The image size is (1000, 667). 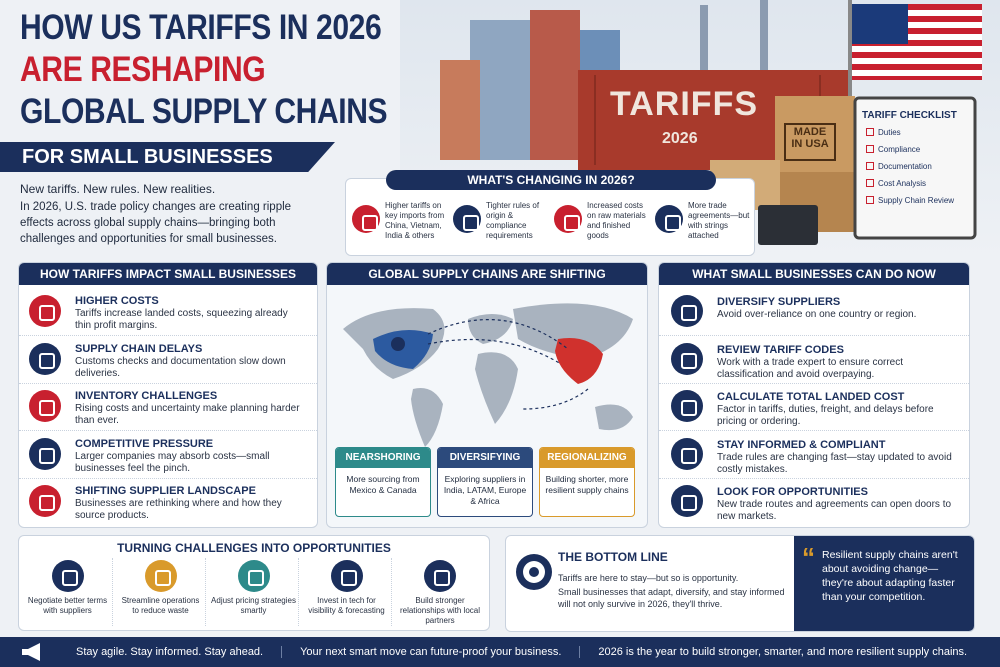 I want to click on checklist-item: Supply Chain Review, so click(x=910, y=200).